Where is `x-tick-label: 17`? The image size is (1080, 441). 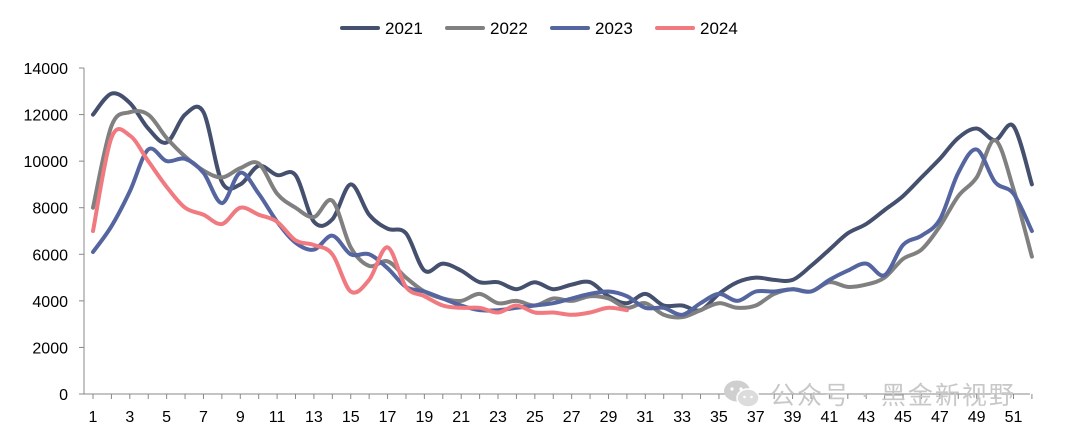
x-tick-label: 17 is located at coordinates (388, 417).